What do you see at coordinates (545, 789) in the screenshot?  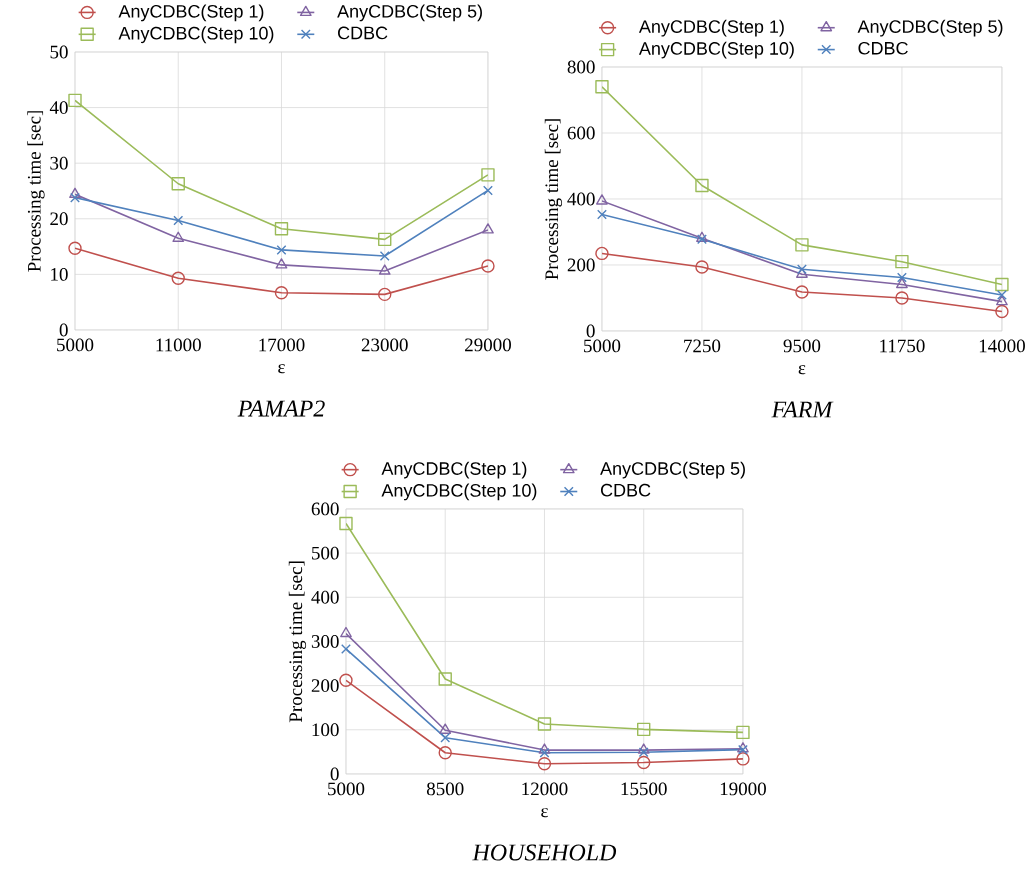 I see `x-tick-label: 12000` at bounding box center [545, 789].